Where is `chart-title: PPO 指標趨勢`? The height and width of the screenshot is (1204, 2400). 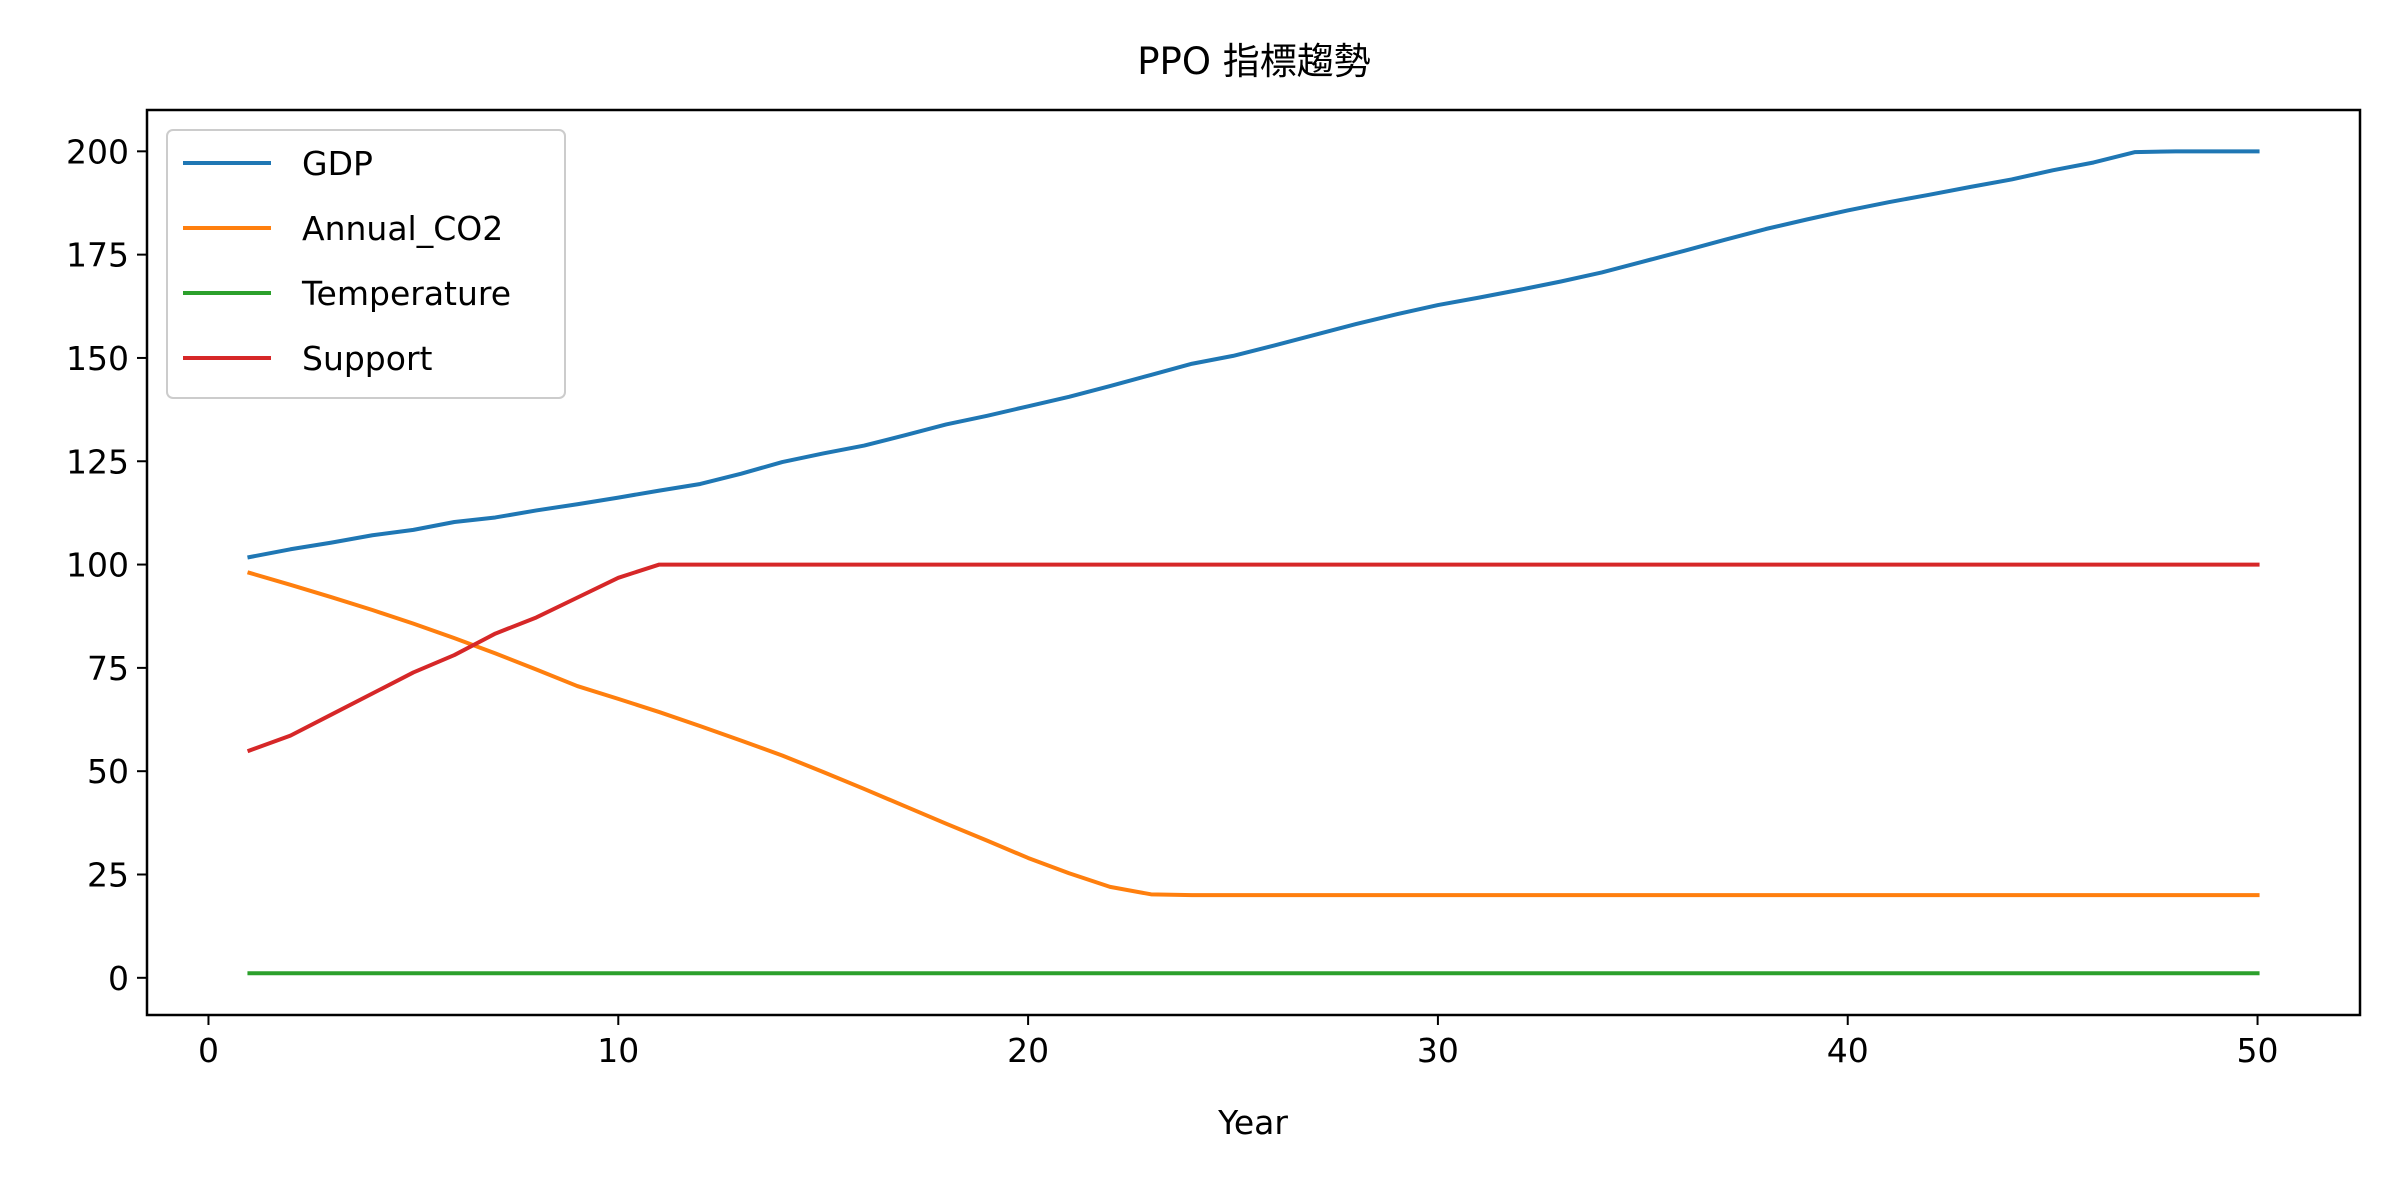
chart-title: PPO 指標趨勢 is located at coordinates (1254, 61).